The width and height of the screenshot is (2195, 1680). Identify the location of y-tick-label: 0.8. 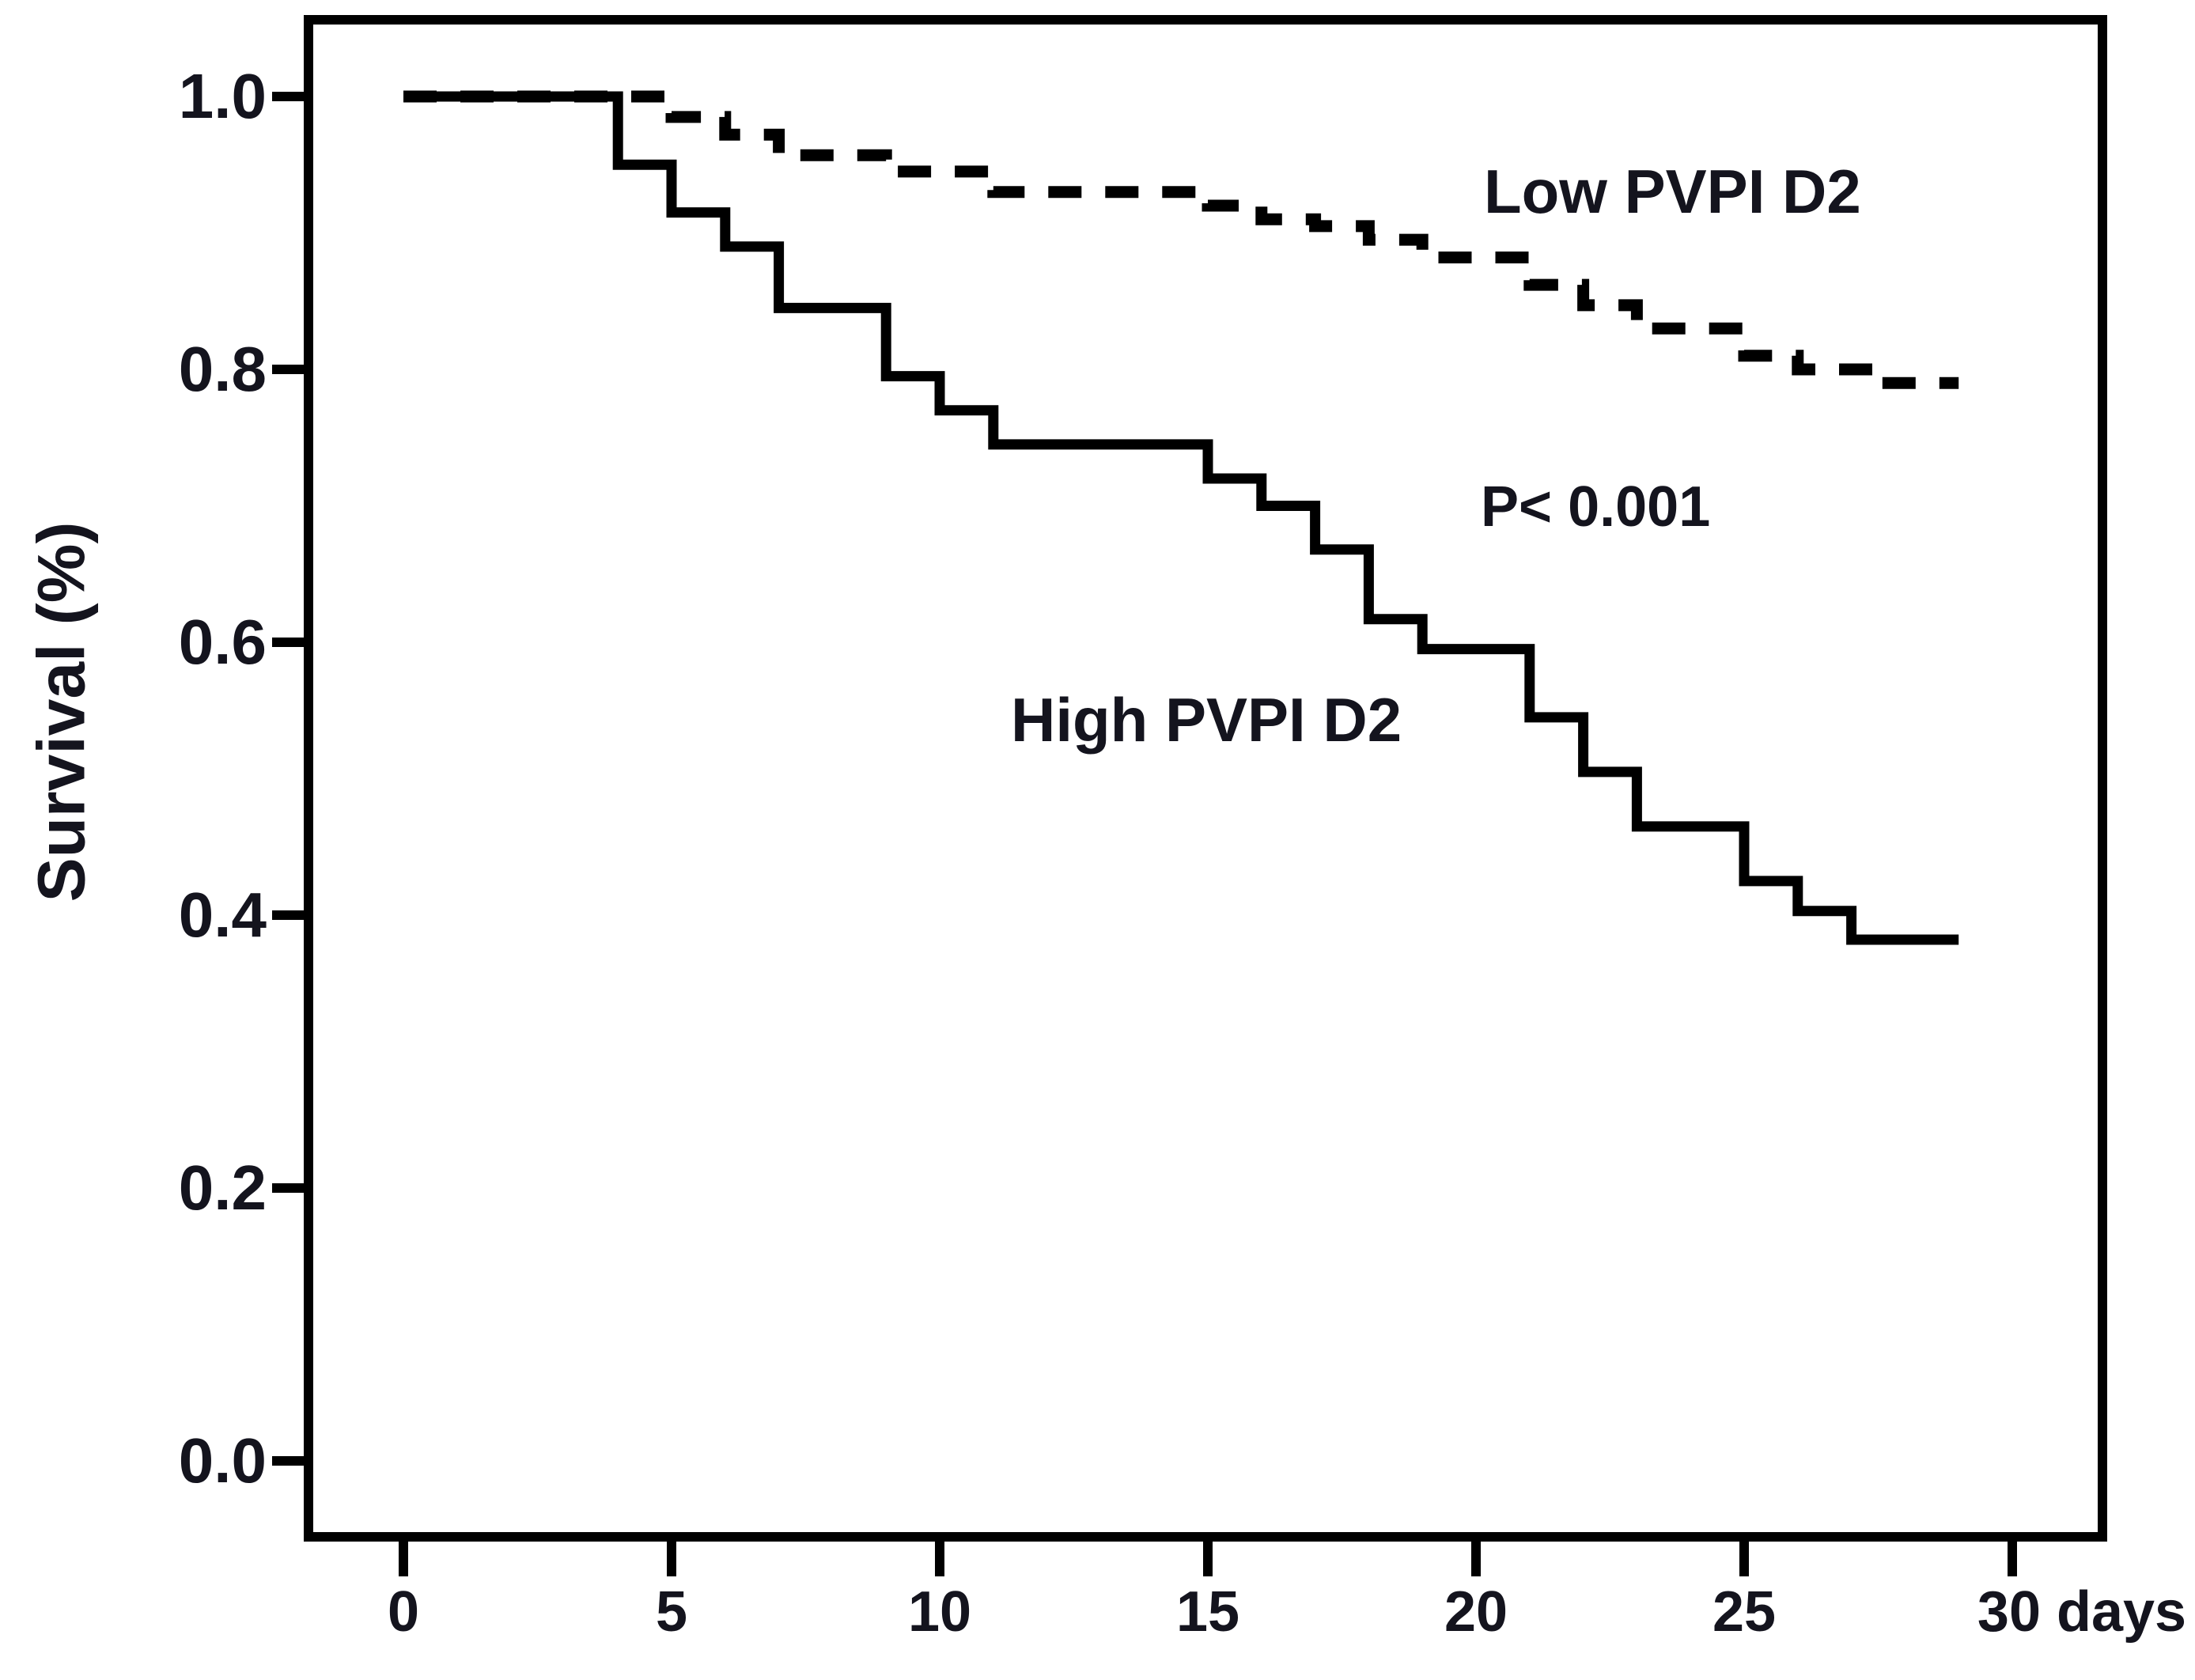
(222, 369).